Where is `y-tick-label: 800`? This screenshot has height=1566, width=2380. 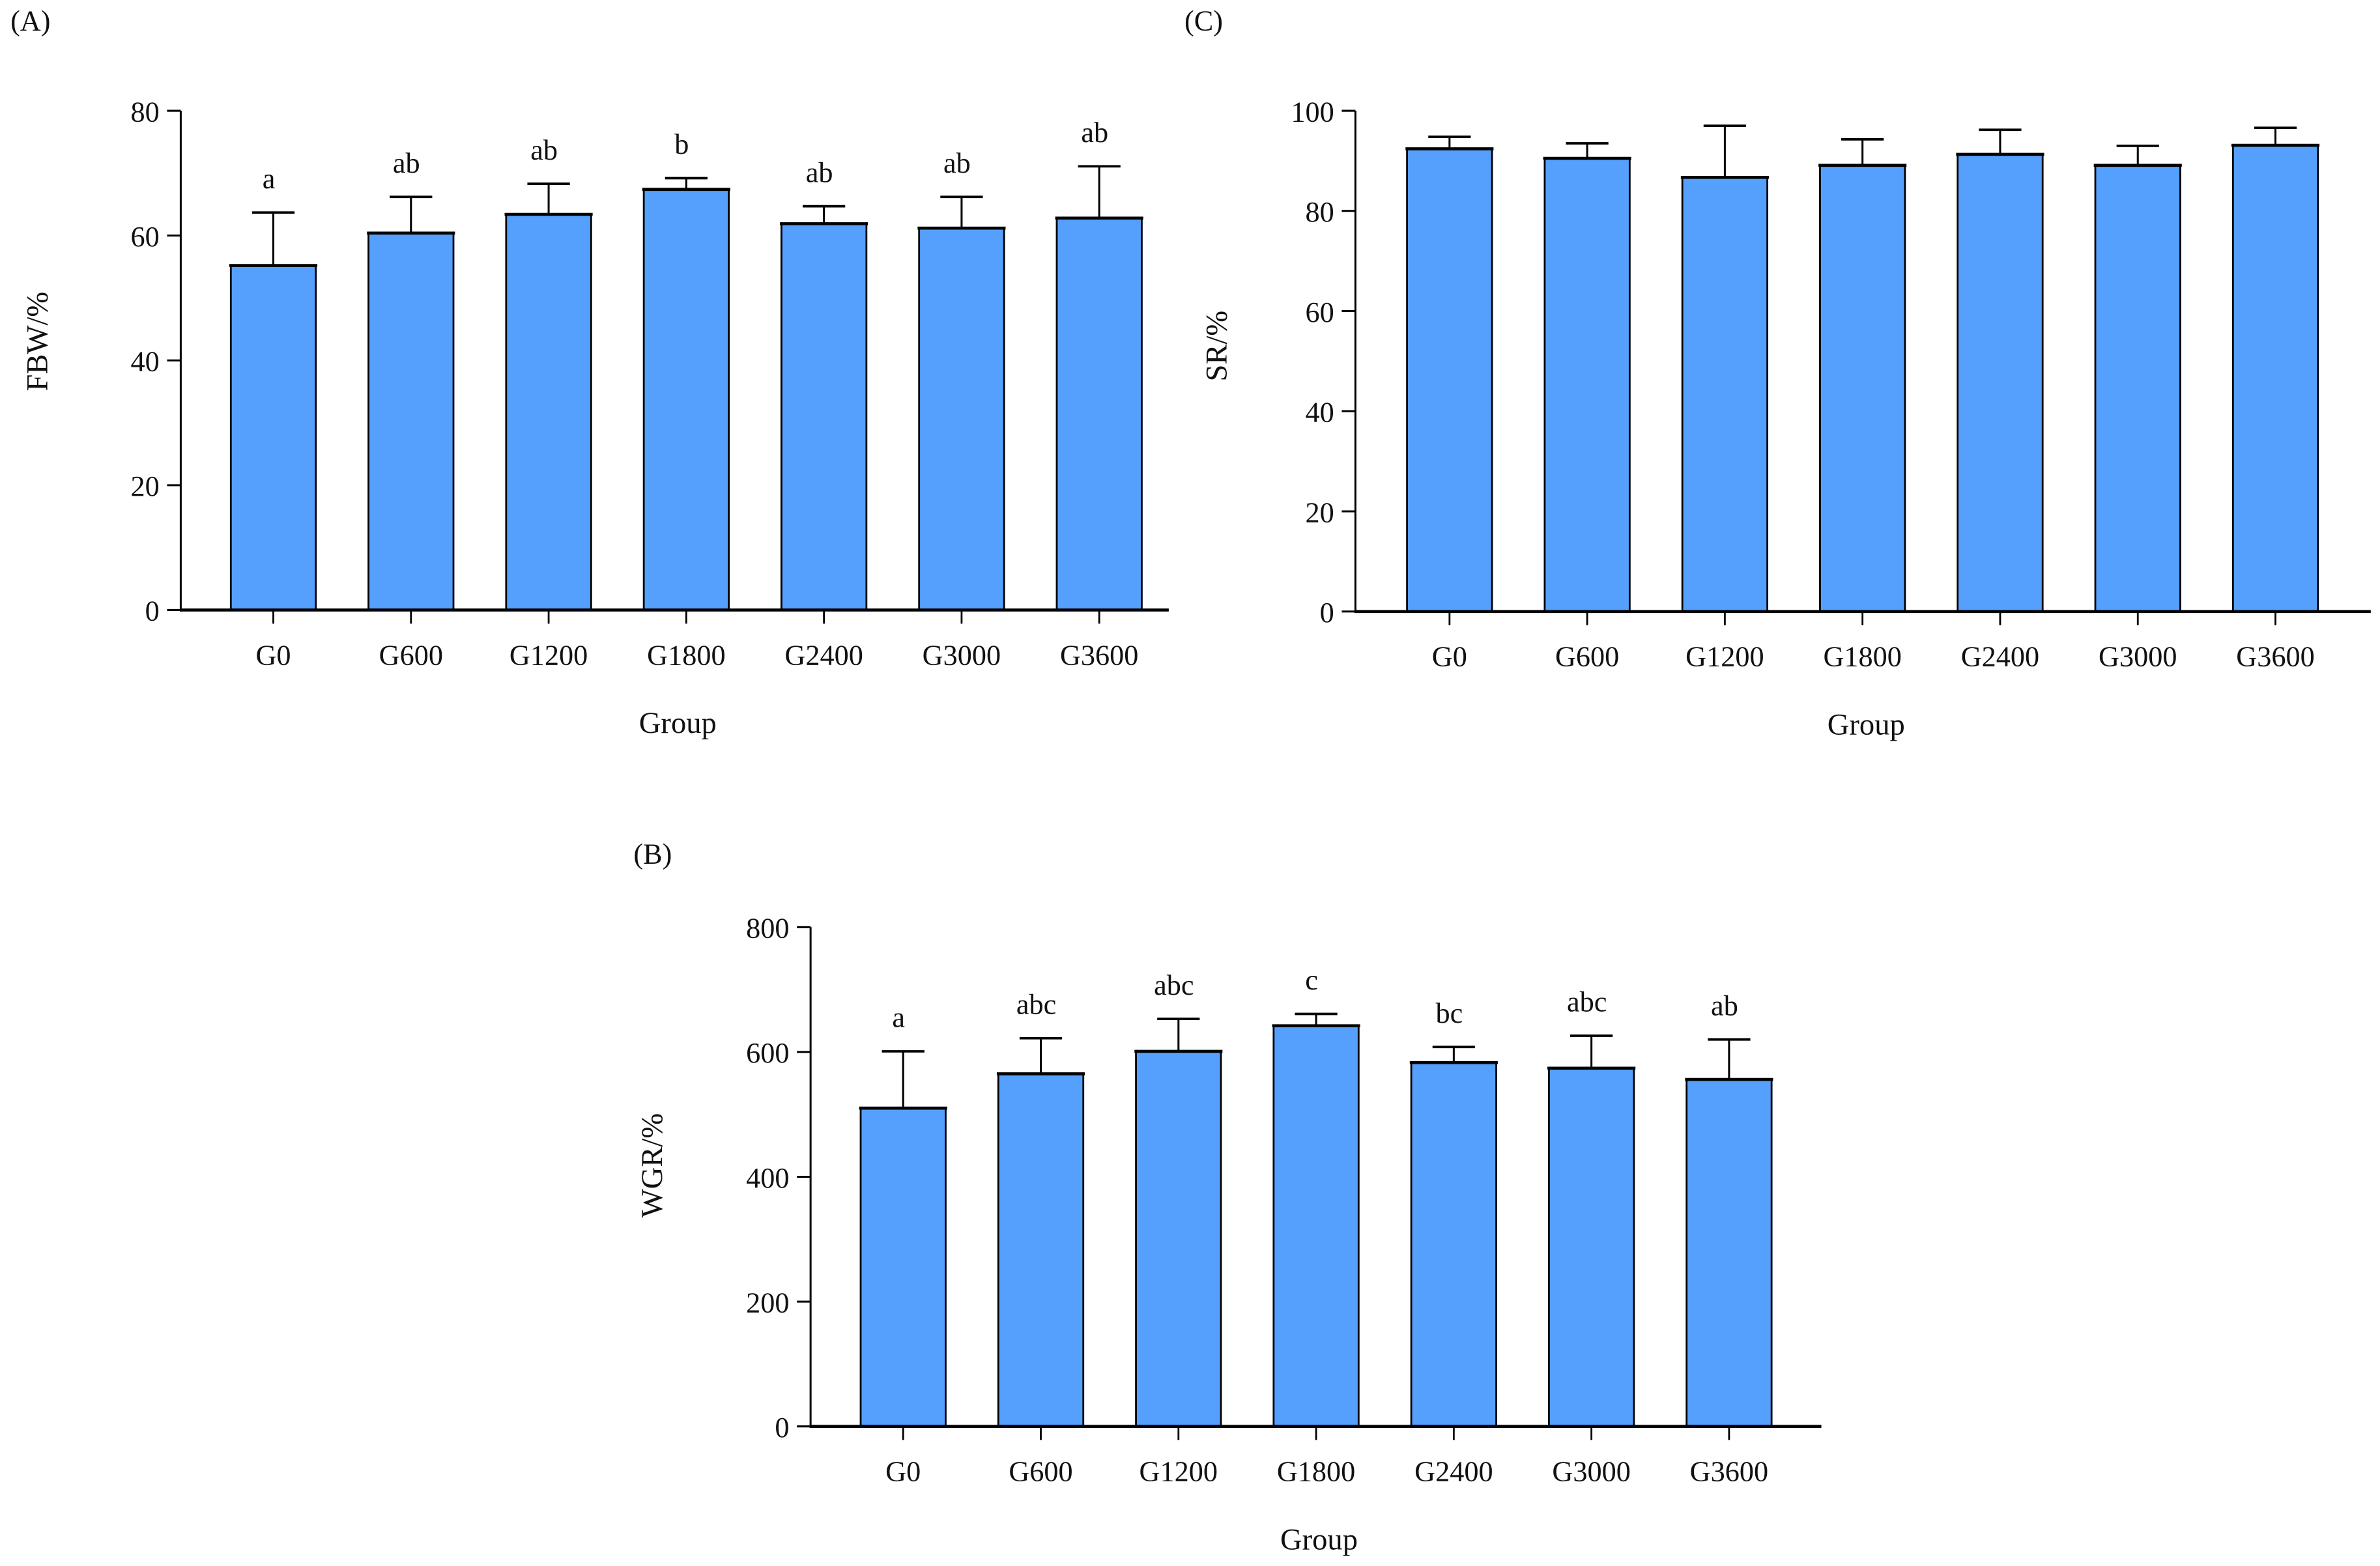
y-tick-label: 800 is located at coordinates (768, 929).